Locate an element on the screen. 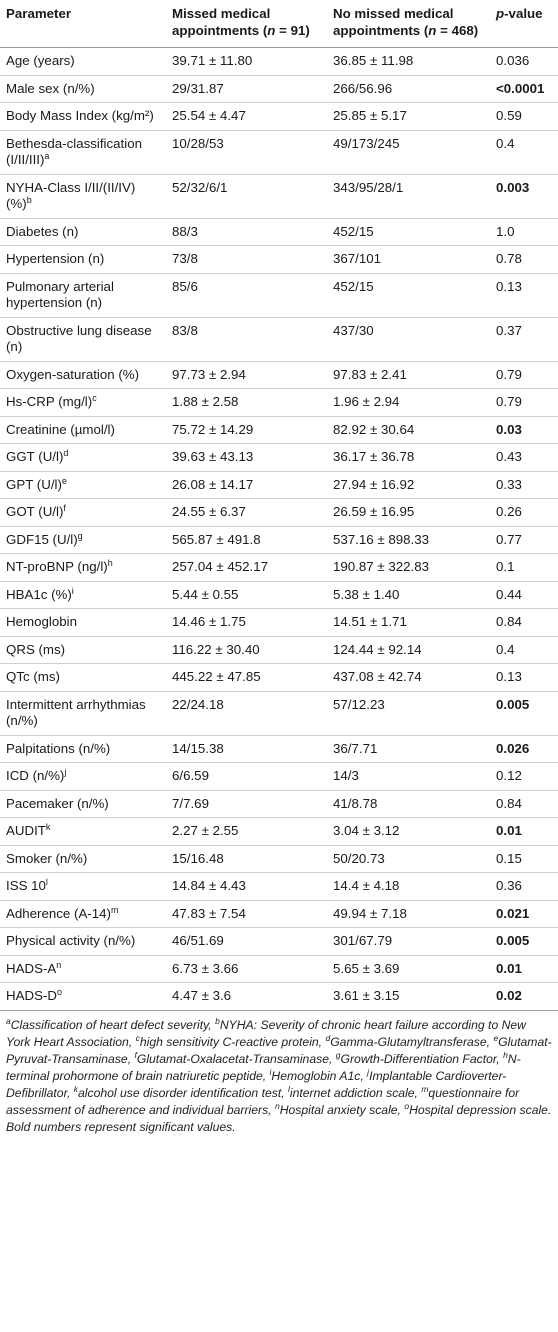 This screenshot has height=1332, width=558. parameter-text: Hemoglobin is located at coordinates (41, 621).